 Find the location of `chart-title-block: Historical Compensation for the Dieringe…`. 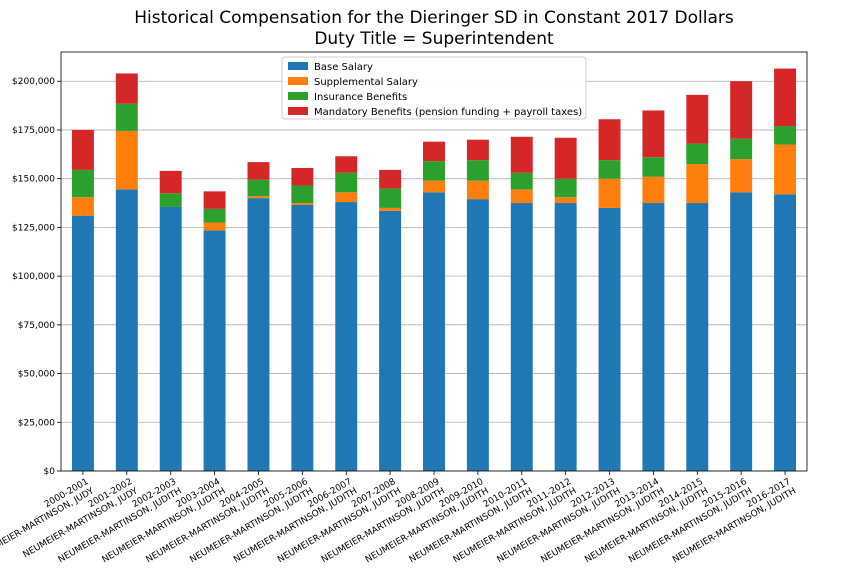

chart-title-block: Historical Compensation for the Dieringe… is located at coordinates (432, 29).